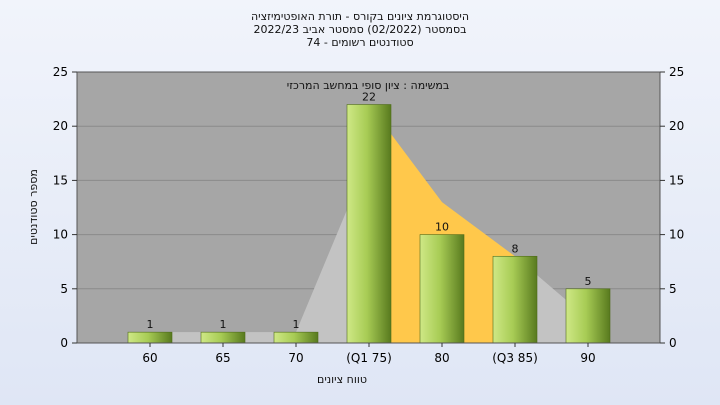 The width and height of the screenshot is (720, 405). Describe the element at coordinates (515, 248) in the screenshot. I see `data-label: 8` at that location.